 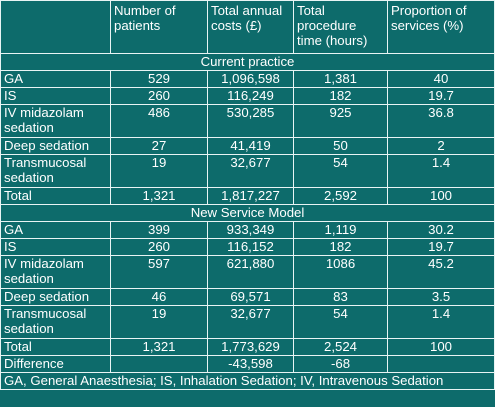 What do you see at coordinates (441, 27) in the screenshot?
I see `header-proportion: Proportion of services (%)` at bounding box center [441, 27].